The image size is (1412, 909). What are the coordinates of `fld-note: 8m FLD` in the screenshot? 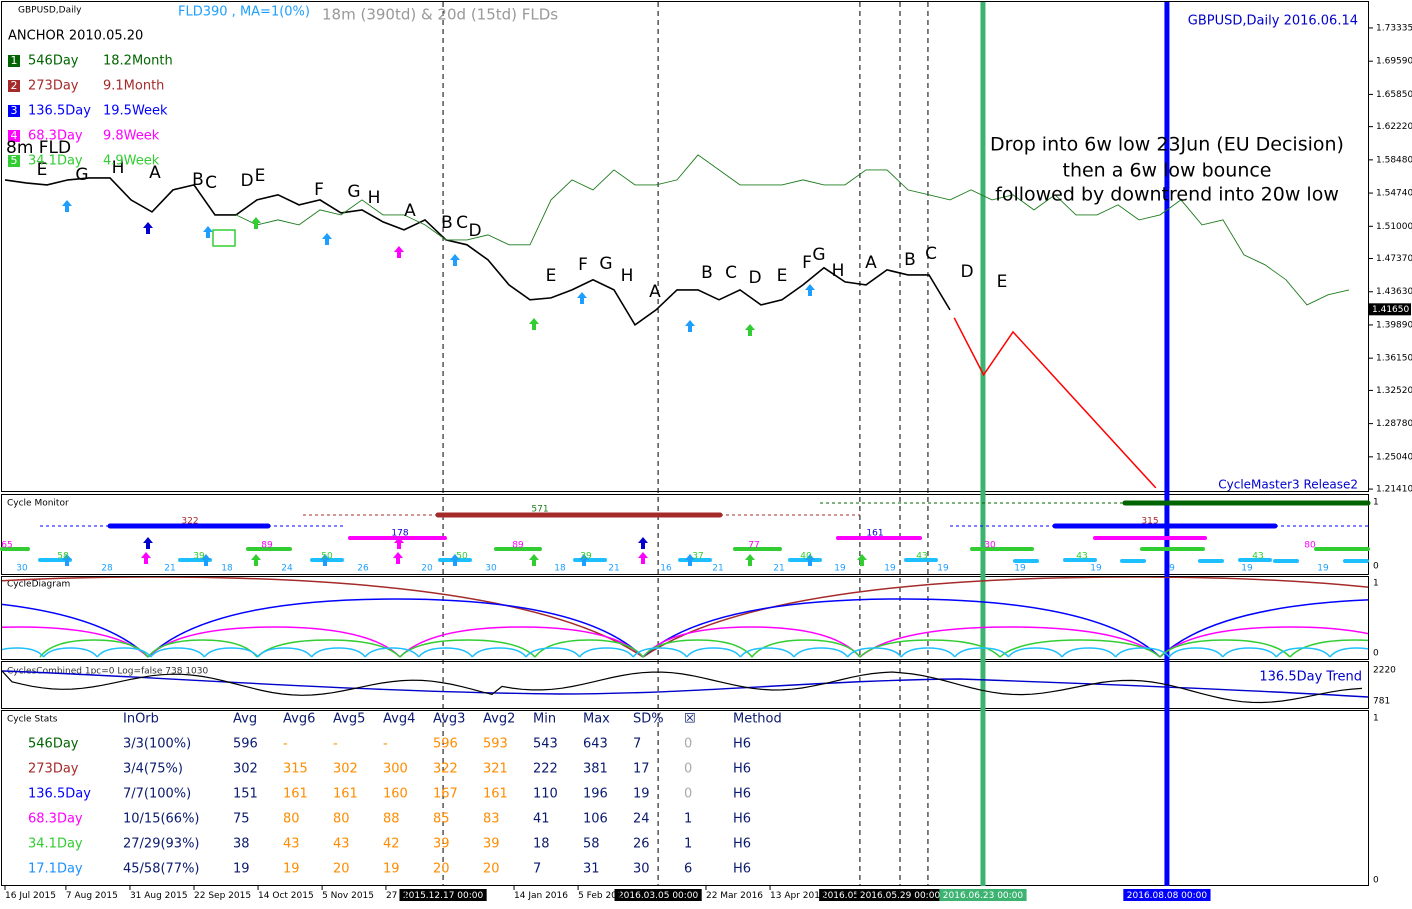 It's located at (38, 148).